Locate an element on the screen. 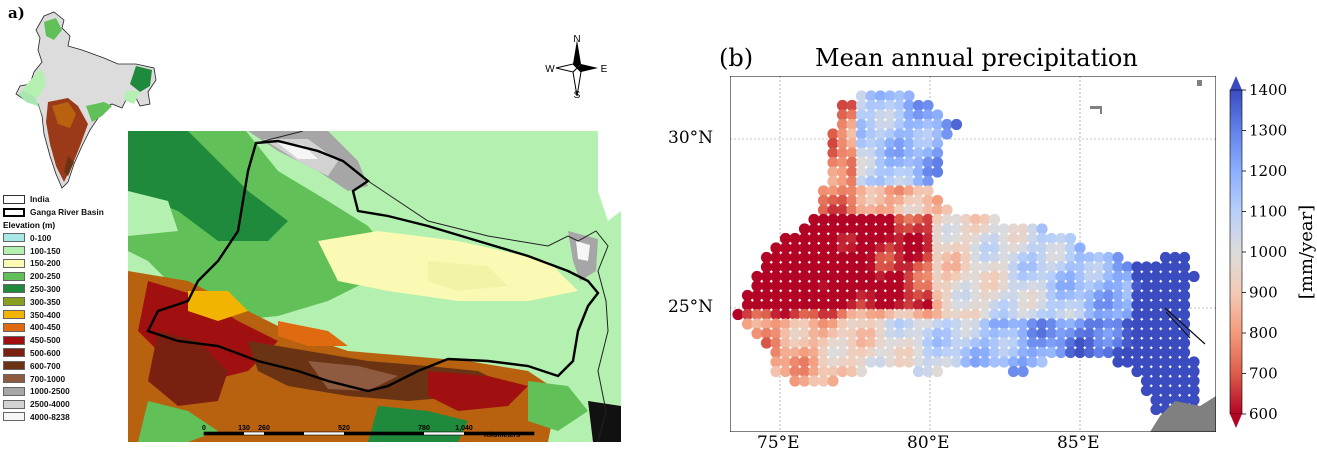  legend-class-swatch is located at coordinates (14, 366).